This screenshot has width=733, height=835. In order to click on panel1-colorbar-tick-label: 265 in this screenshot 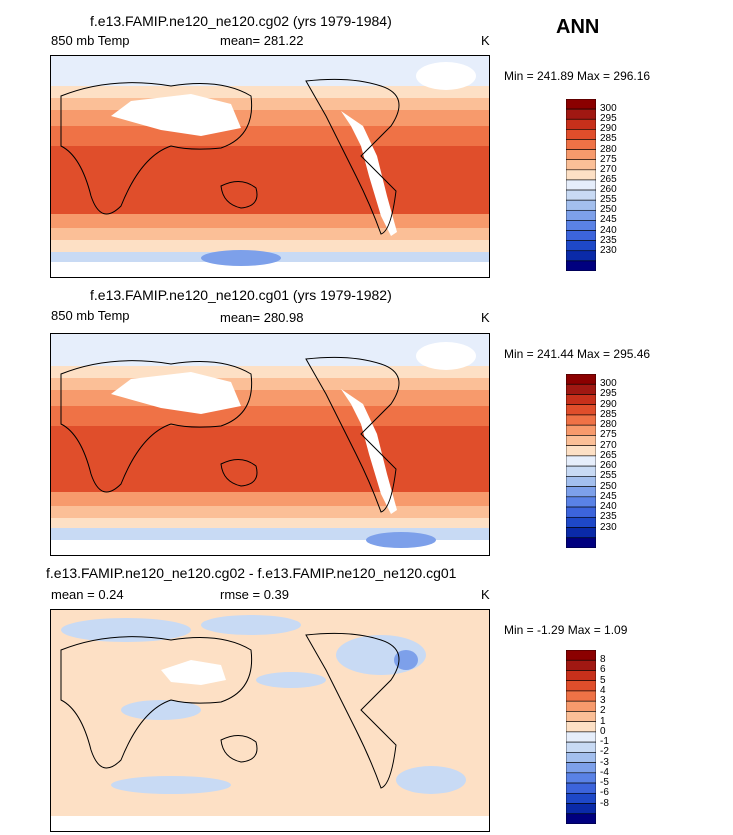, I will do `click(608, 179)`.